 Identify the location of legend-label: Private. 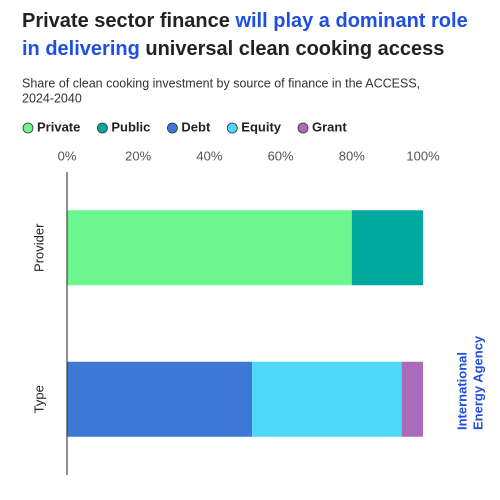
(58, 126).